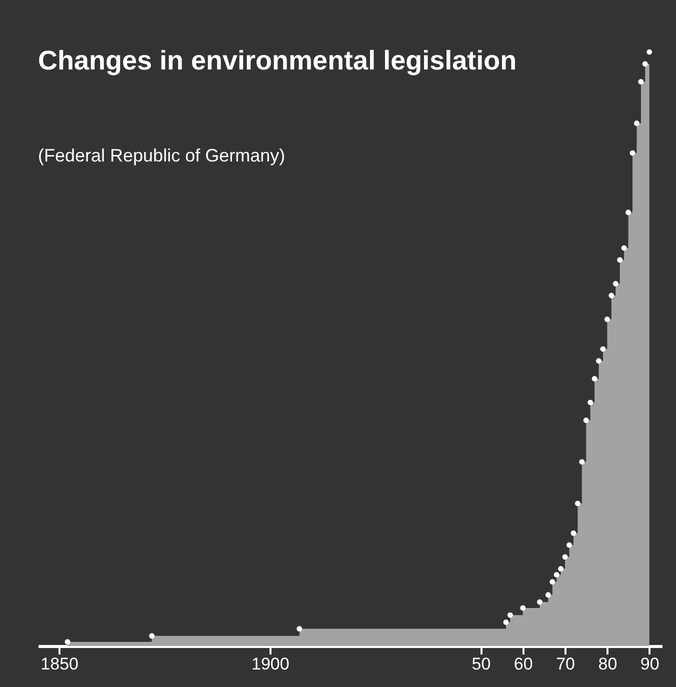 This screenshot has height=687, width=676. I want to click on chart-title: Changes in environmental legislation, so click(277, 60).